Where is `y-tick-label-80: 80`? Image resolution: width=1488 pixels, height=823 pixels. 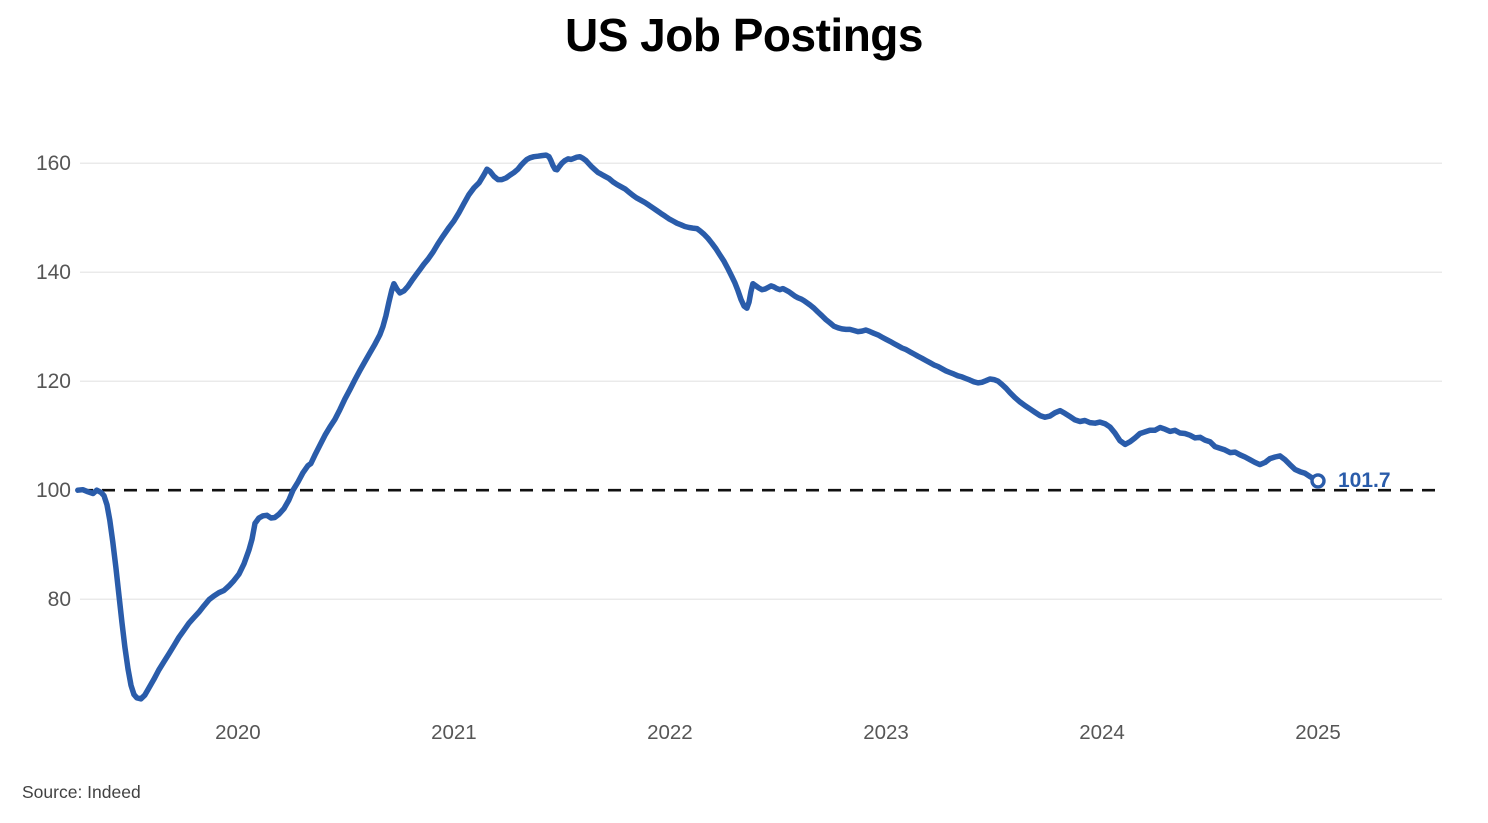 y-tick-label-80: 80 is located at coordinates (59, 599).